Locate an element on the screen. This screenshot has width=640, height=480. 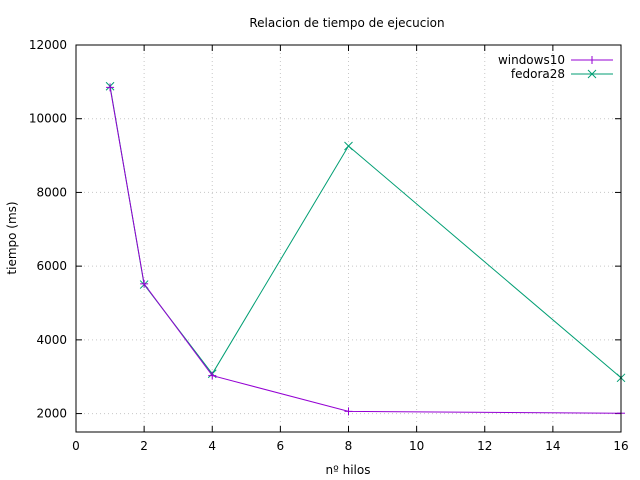
y-tick-label: 12000 is located at coordinates (48, 45).